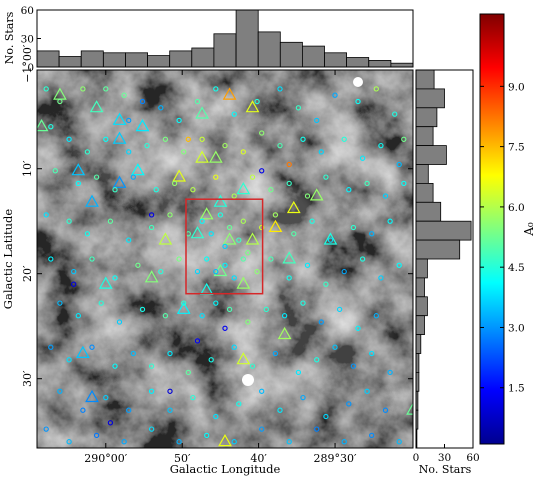 The width and height of the screenshot is (540, 484). What do you see at coordinates (27, 378) in the screenshot?
I see `y-tick-label: 30′` at bounding box center [27, 378].